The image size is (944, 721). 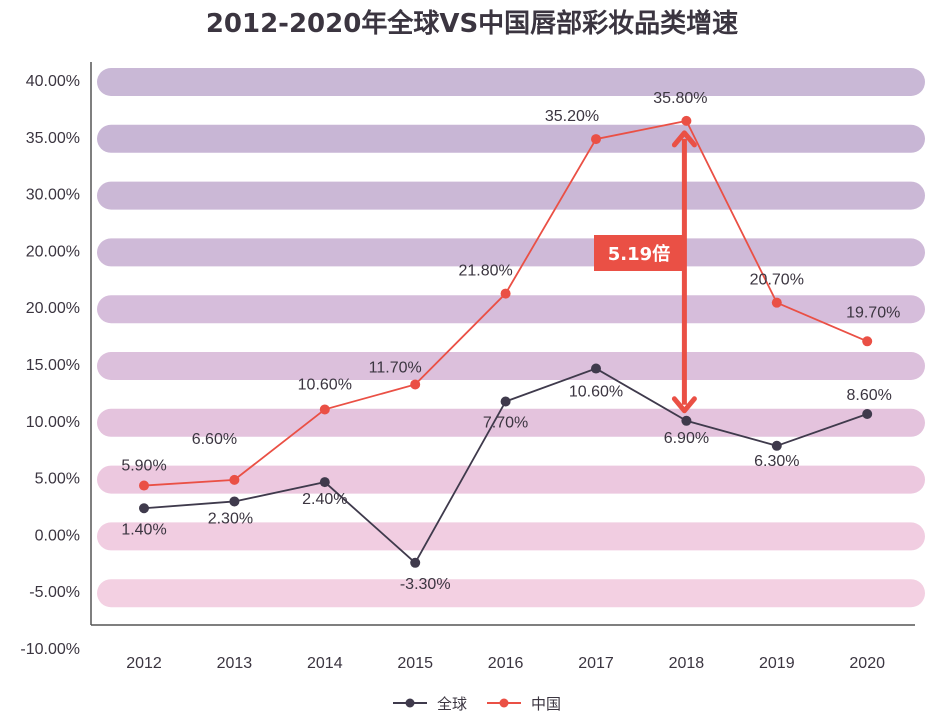 What do you see at coordinates (873, 312) in the screenshot?
I see `data-label: 19.70%` at bounding box center [873, 312].